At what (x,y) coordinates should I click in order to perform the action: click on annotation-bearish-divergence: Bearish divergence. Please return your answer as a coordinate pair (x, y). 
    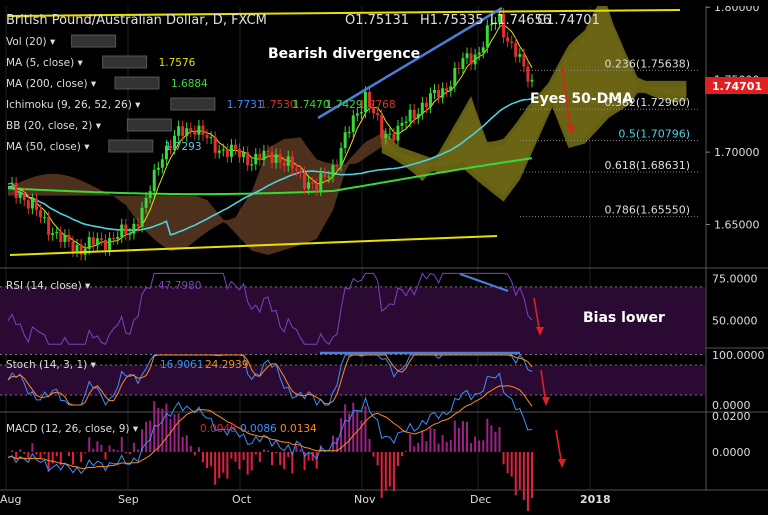
    Looking at the image, I should click on (344, 54).